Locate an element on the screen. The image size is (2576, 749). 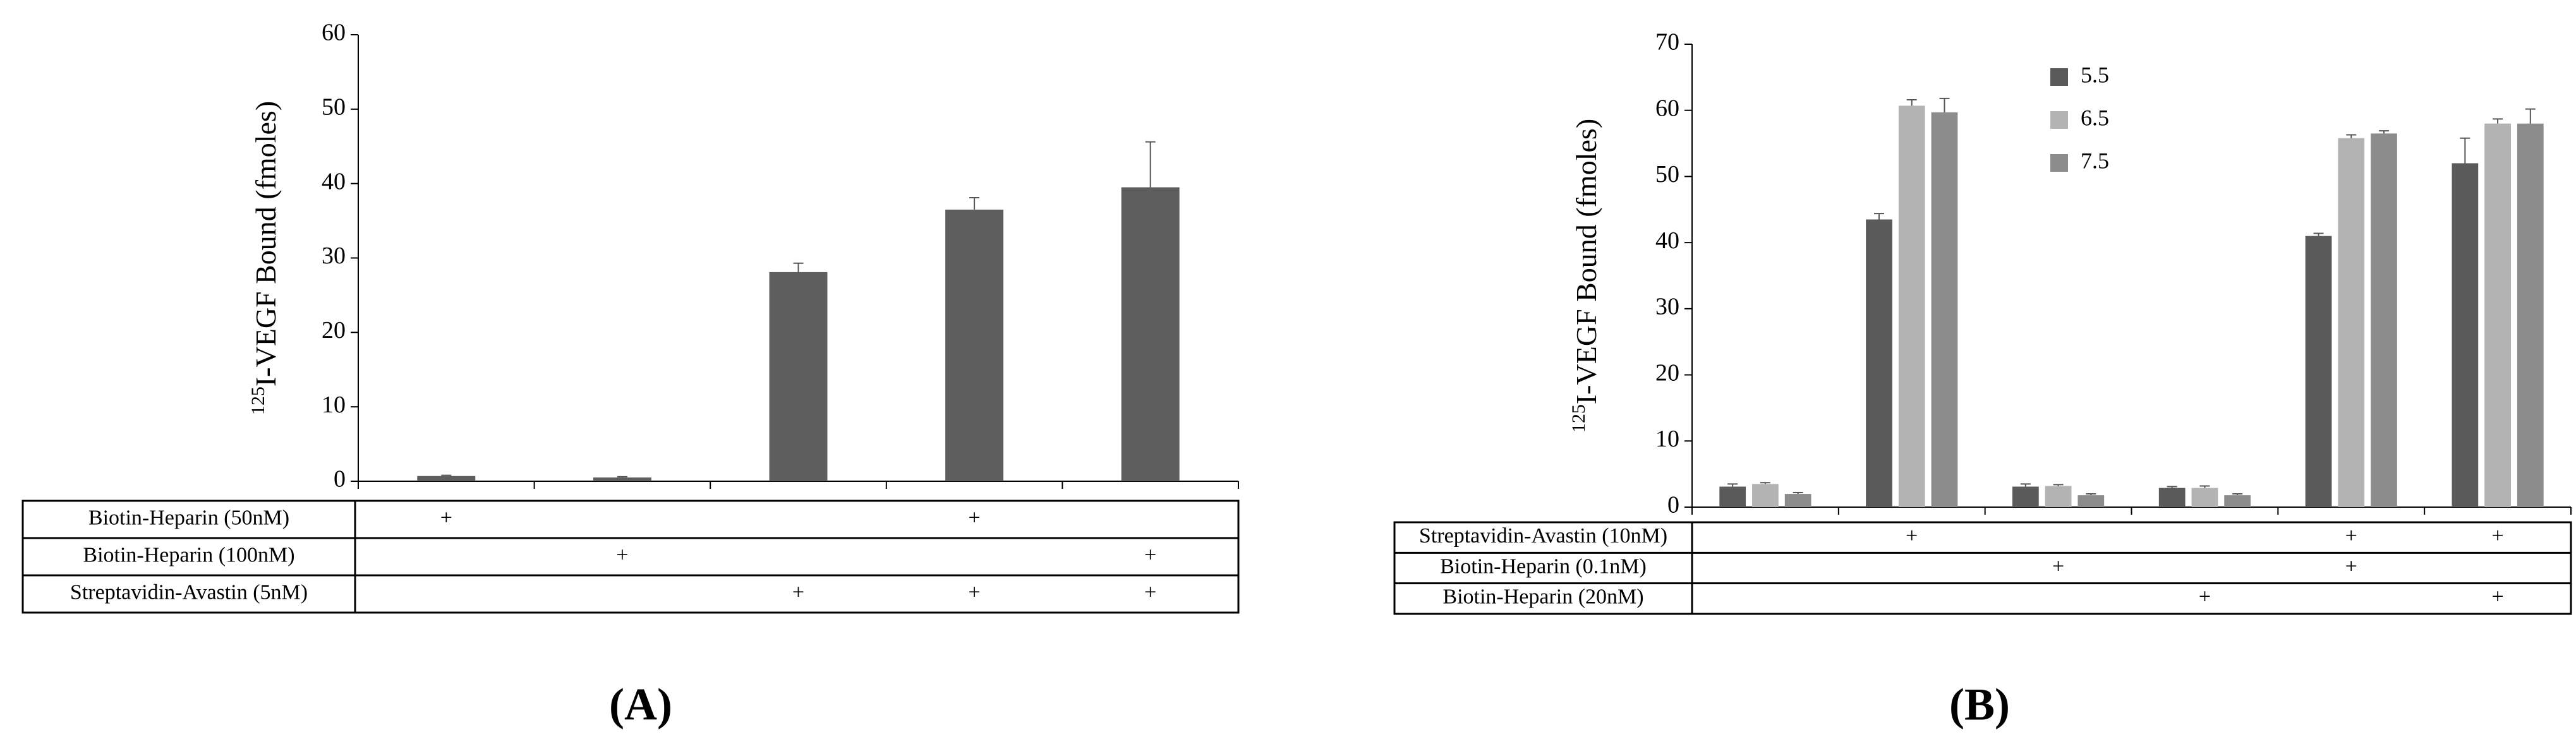
condition-label: Biotin-Heparin (20nM) is located at coordinates (1542, 597).